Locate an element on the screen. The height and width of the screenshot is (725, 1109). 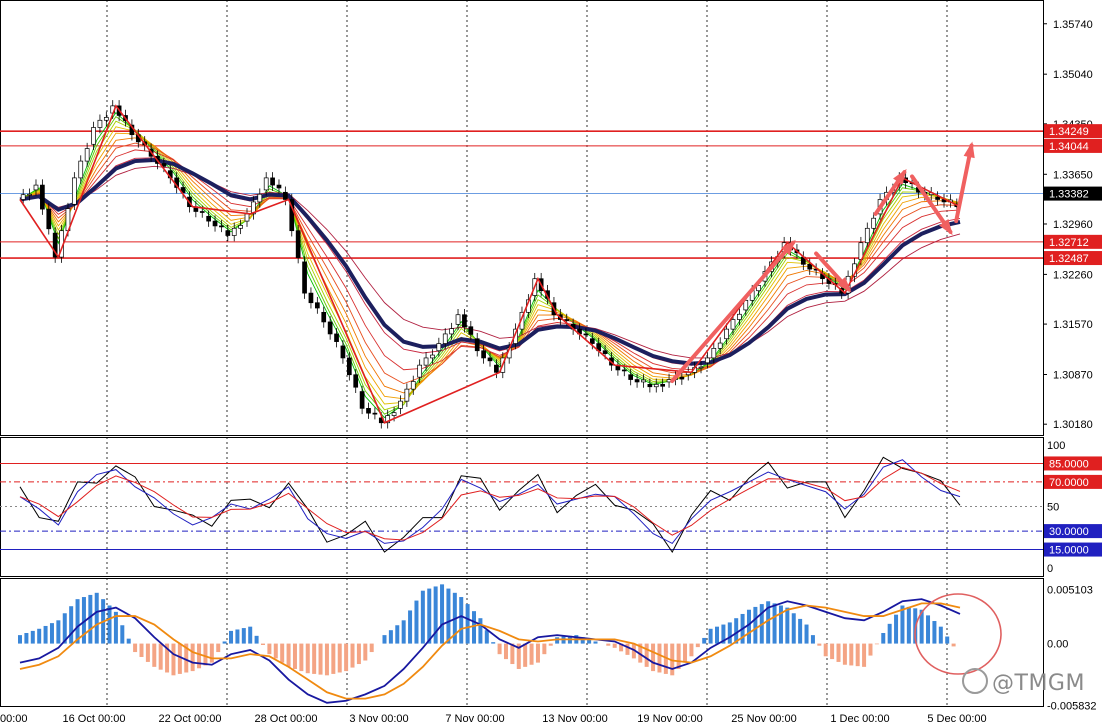
watermark: @TMGM is located at coordinates (1023, 682).